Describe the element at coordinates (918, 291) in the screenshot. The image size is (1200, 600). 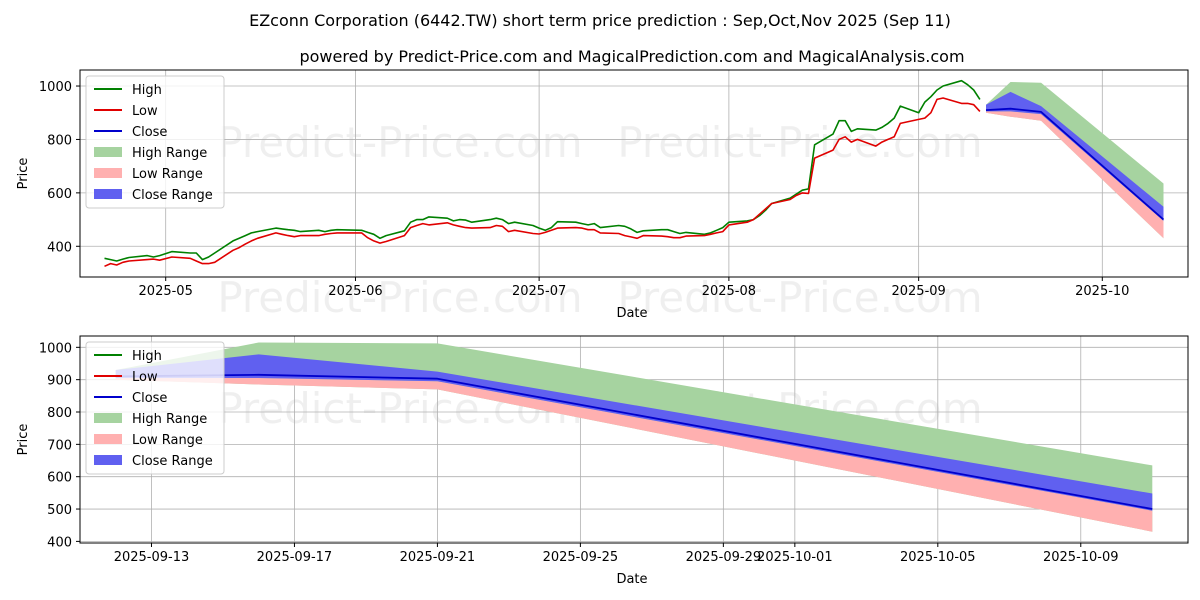
I see `x-tick-label: 2025-09` at that location.